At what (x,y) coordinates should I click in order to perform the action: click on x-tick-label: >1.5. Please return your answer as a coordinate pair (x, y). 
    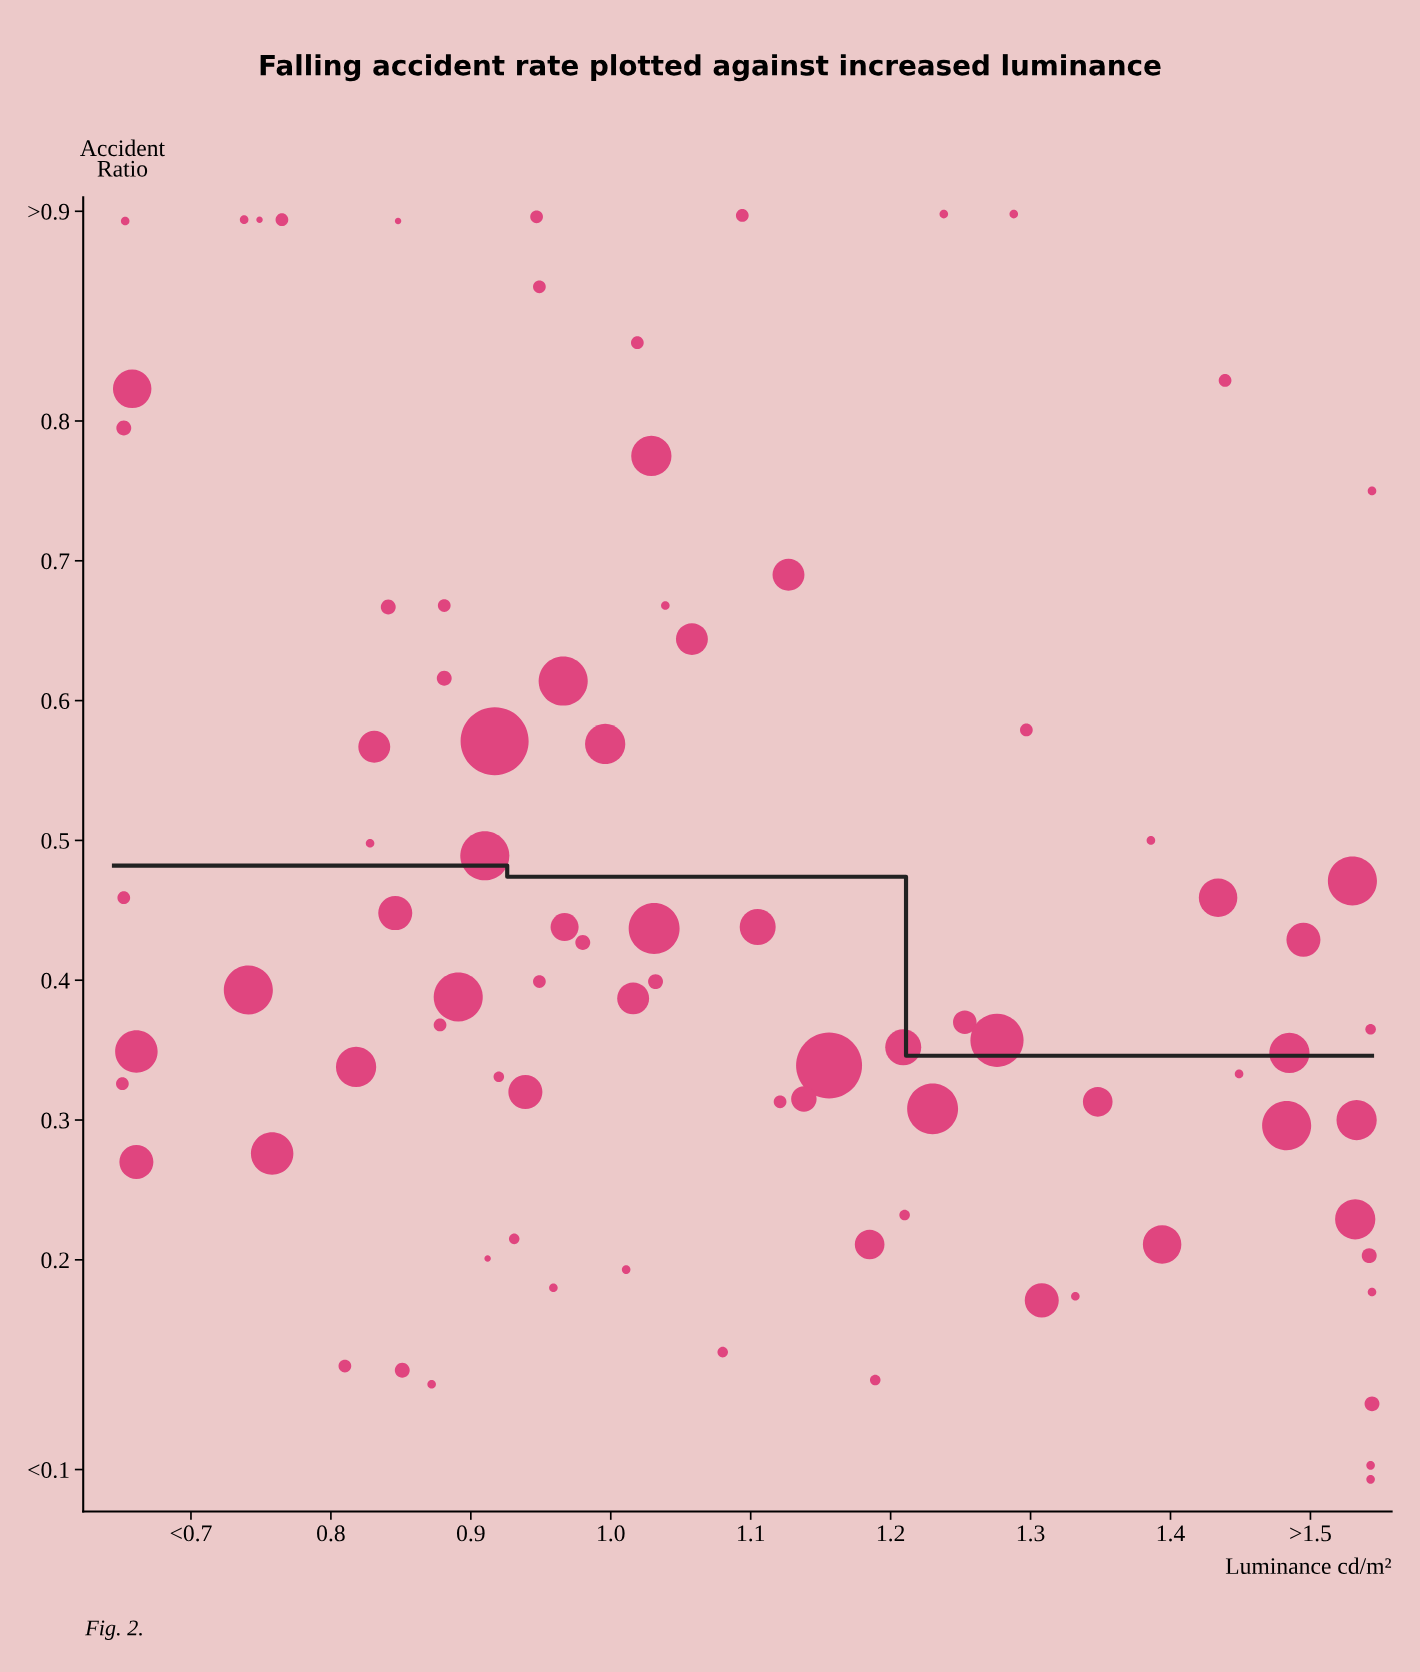
    Looking at the image, I should click on (1310, 1533).